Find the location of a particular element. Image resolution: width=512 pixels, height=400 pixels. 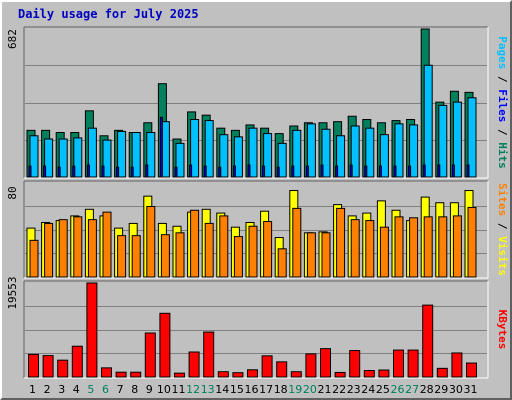

x-tick-label: 6 is located at coordinates (105, 389).